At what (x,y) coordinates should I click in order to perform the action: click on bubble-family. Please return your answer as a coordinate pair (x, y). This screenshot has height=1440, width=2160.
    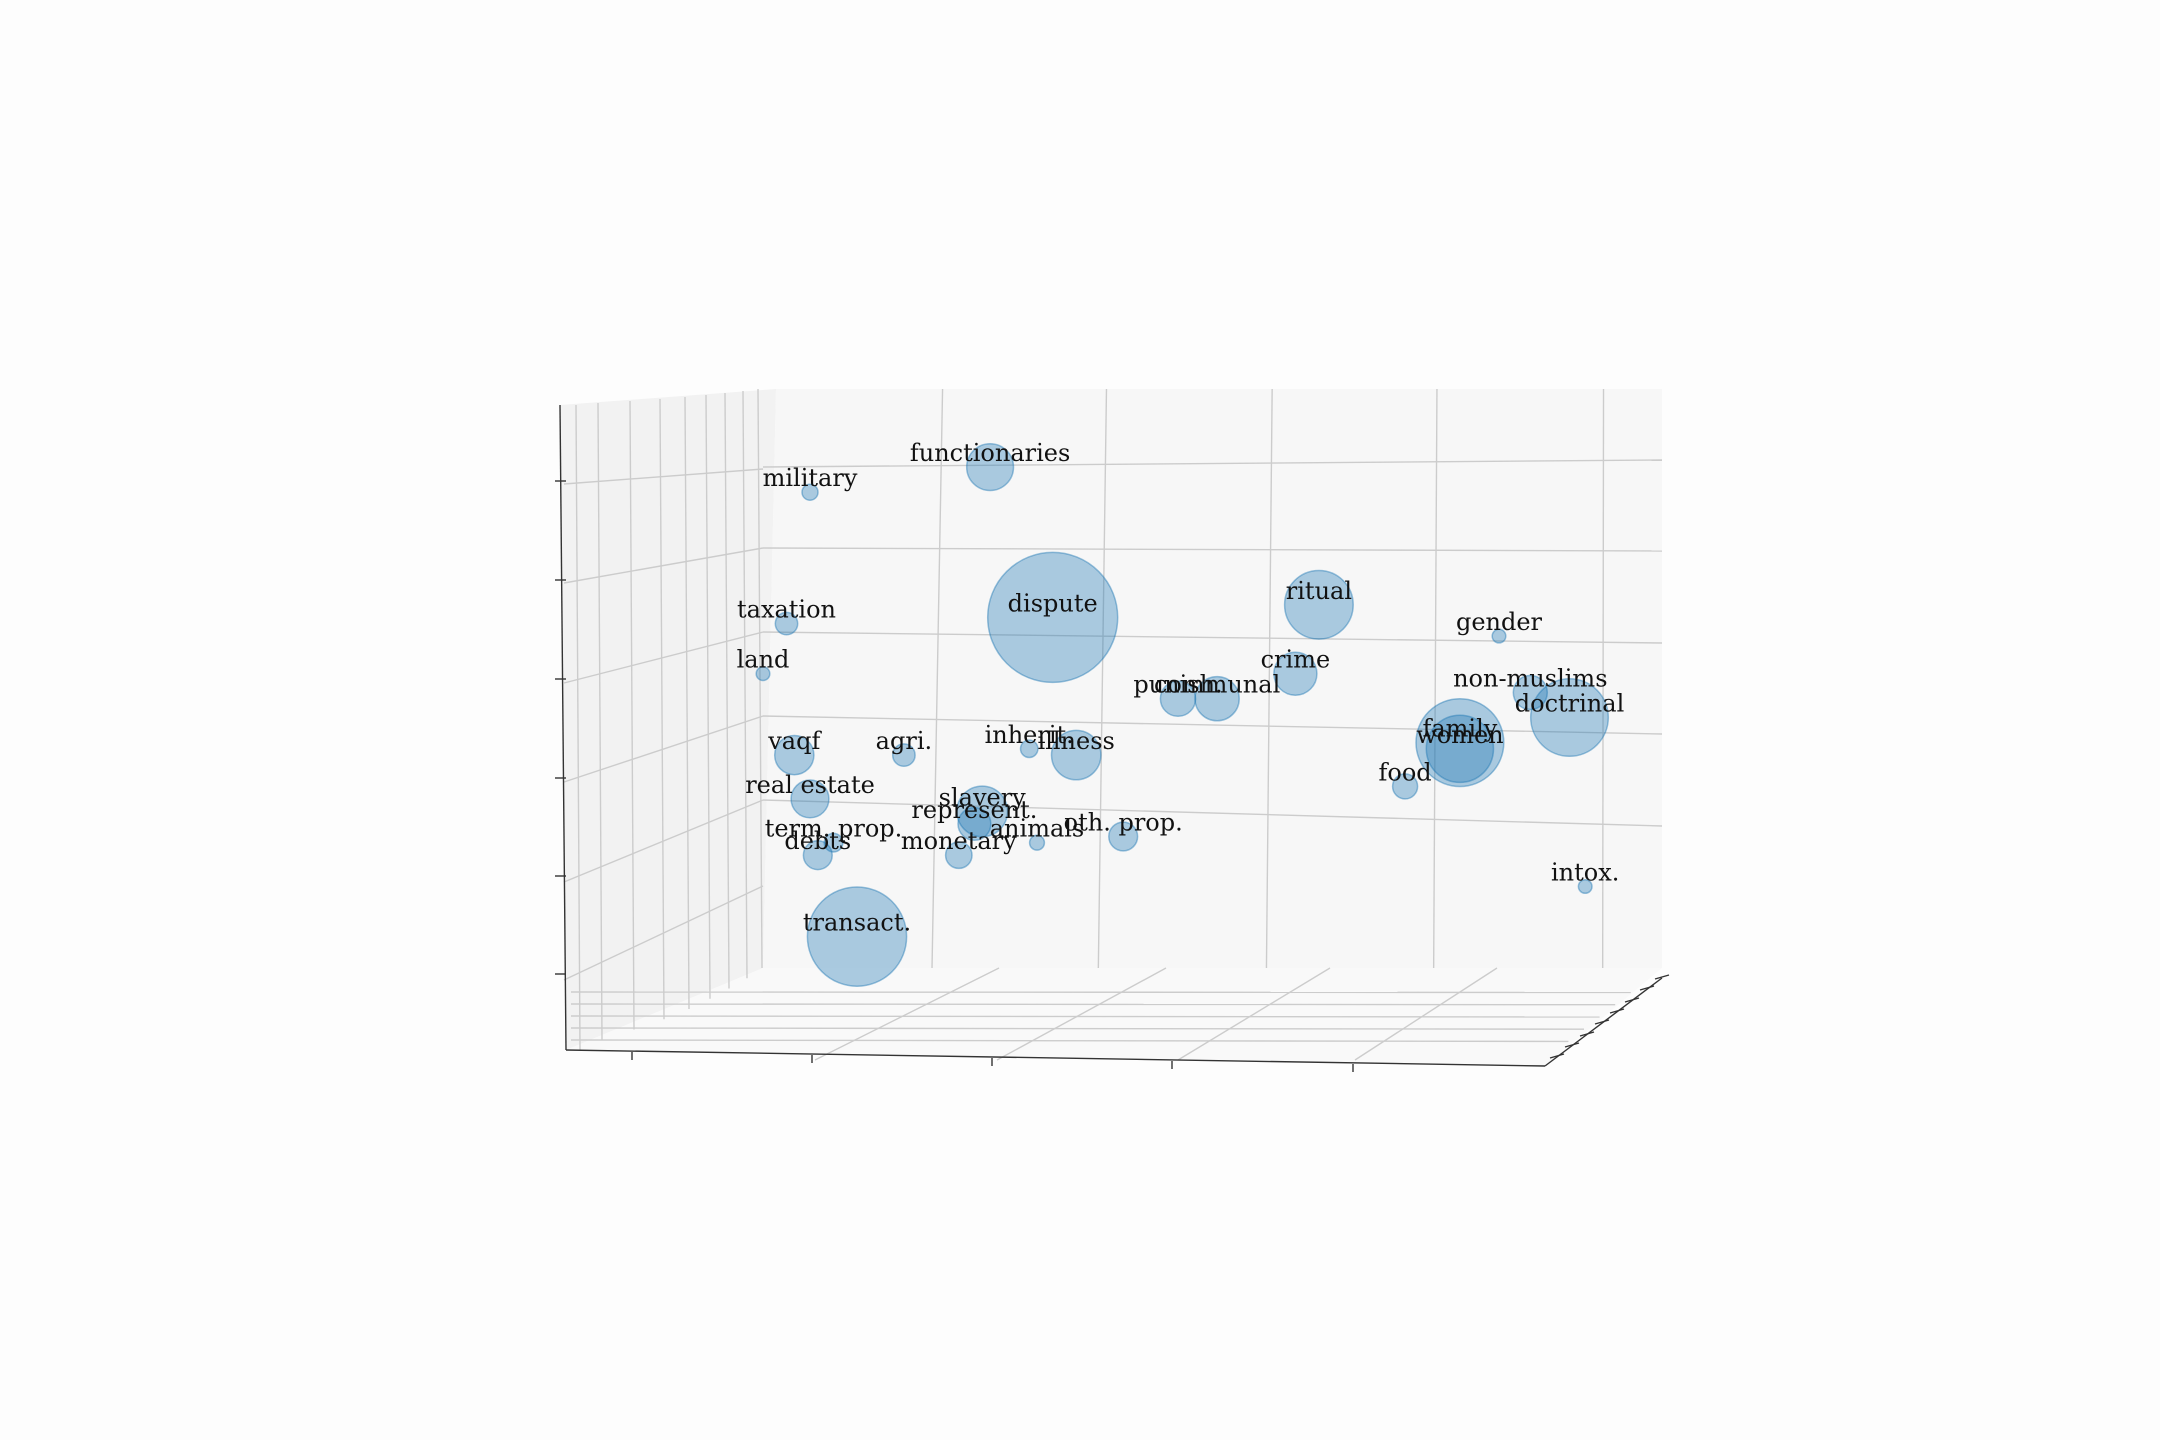
    Looking at the image, I should click on (1460, 742).